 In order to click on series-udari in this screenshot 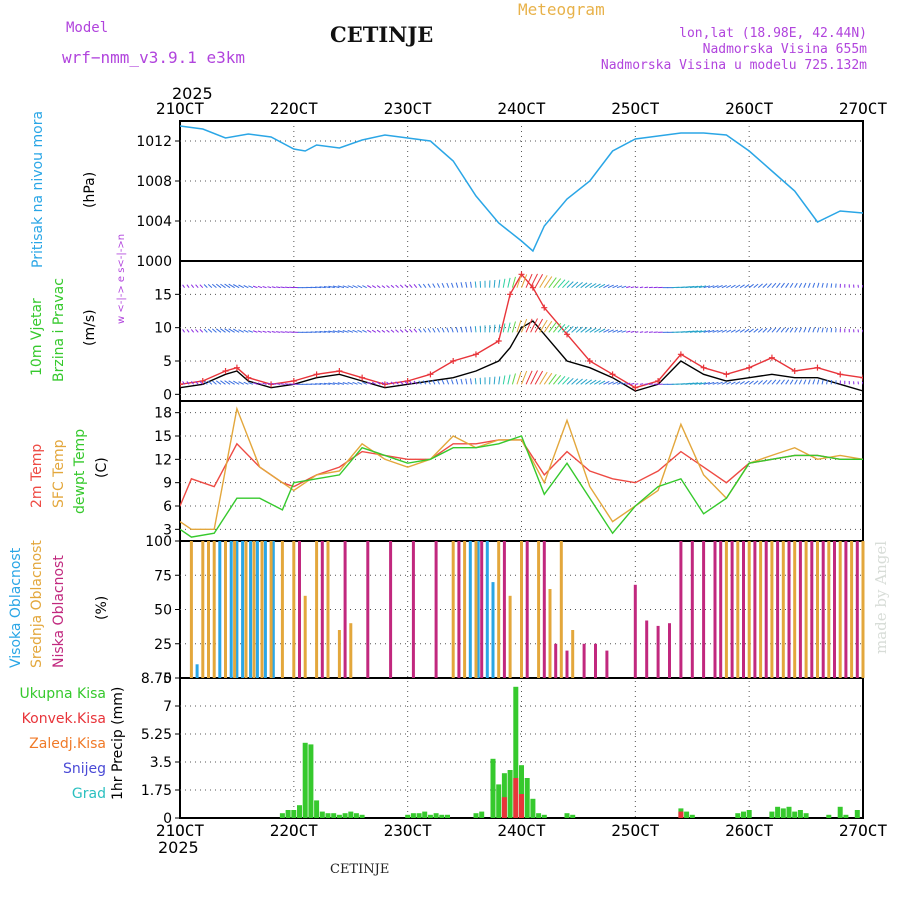, I will do `click(521, 331)`.